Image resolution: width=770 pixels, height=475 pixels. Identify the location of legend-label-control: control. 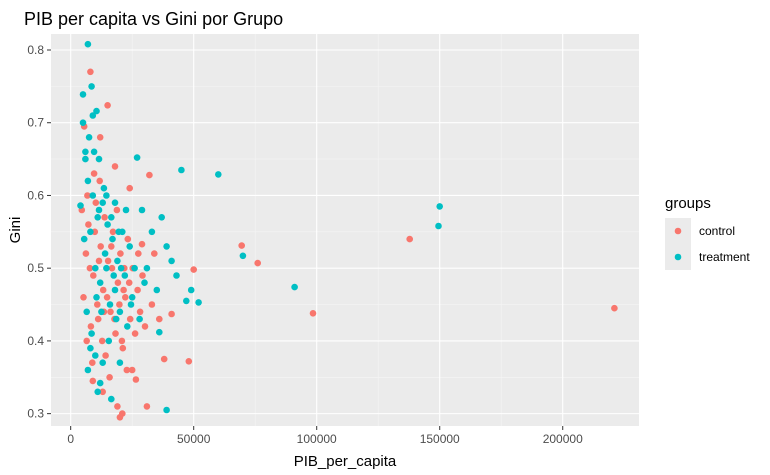
(717, 231).